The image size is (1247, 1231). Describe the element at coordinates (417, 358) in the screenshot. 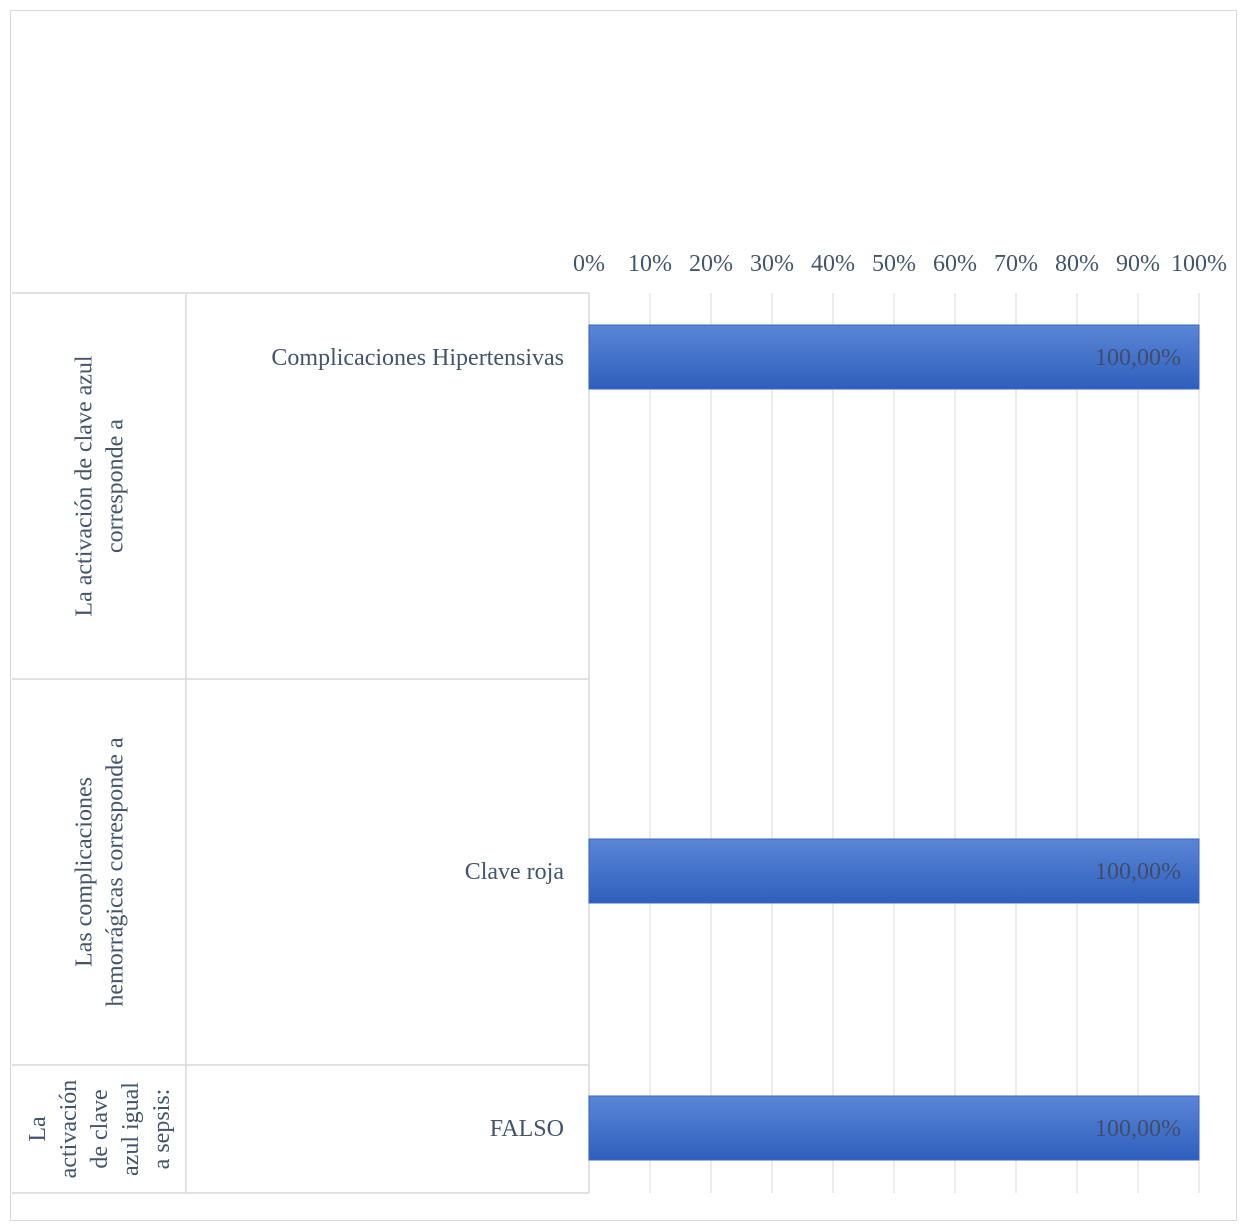

I see `category-label: Complicaciones Hipertensivas` at that location.